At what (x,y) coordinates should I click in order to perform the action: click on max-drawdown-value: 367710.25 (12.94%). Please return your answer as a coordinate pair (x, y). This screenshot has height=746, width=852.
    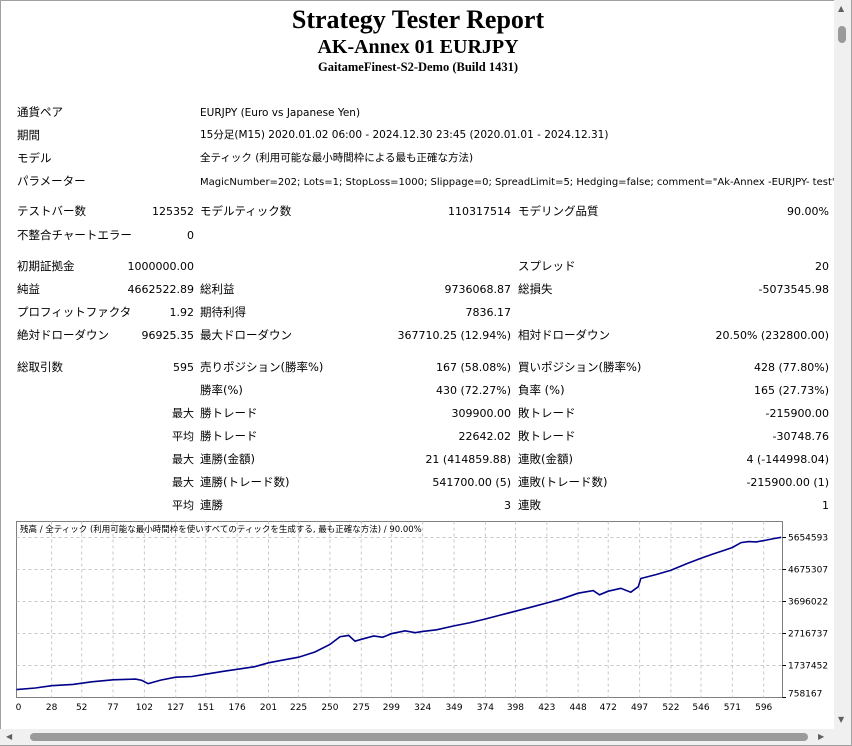
    Looking at the image, I should click on (454, 335).